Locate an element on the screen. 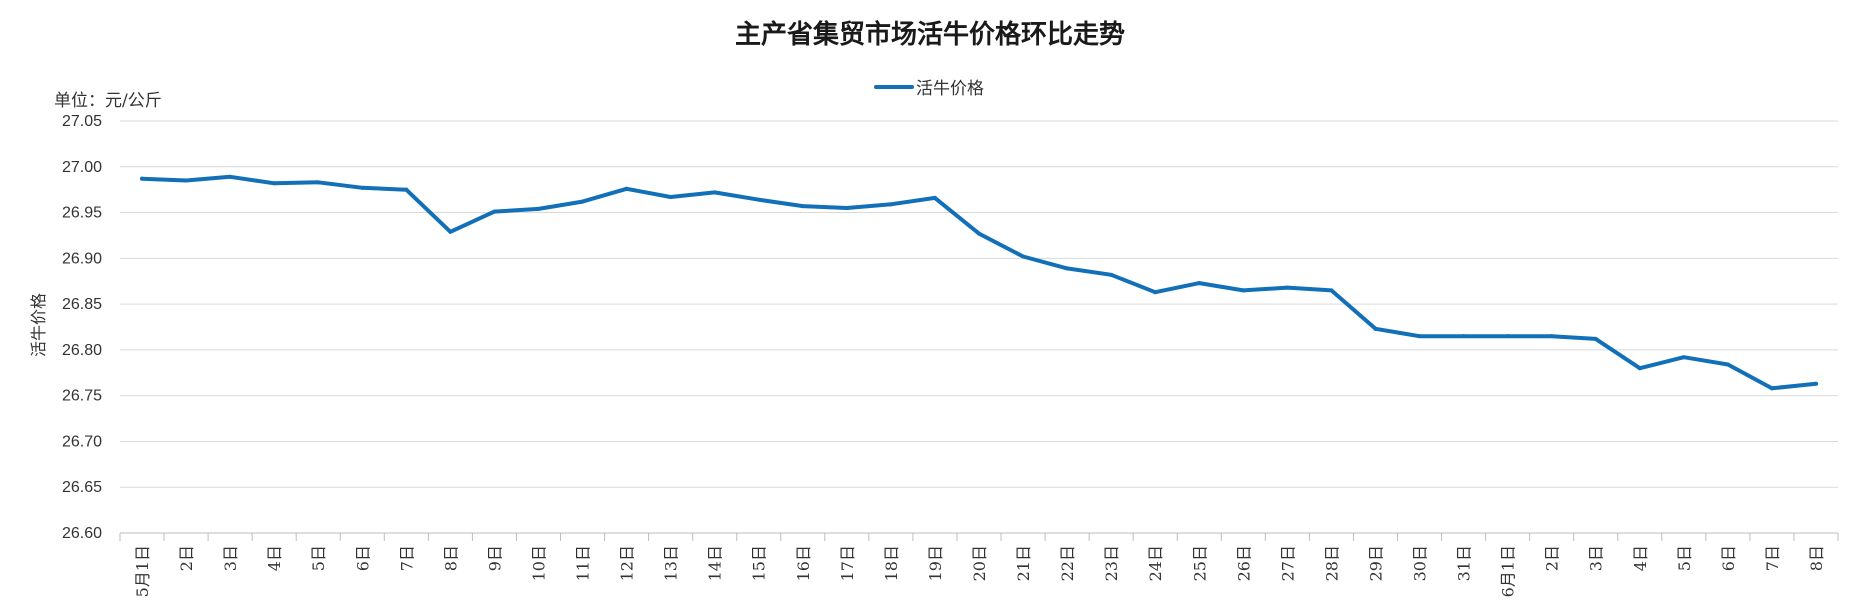 Image resolution: width=1860 pixels, height=613 pixels. legend-label: 活牛价格 is located at coordinates (950, 89).